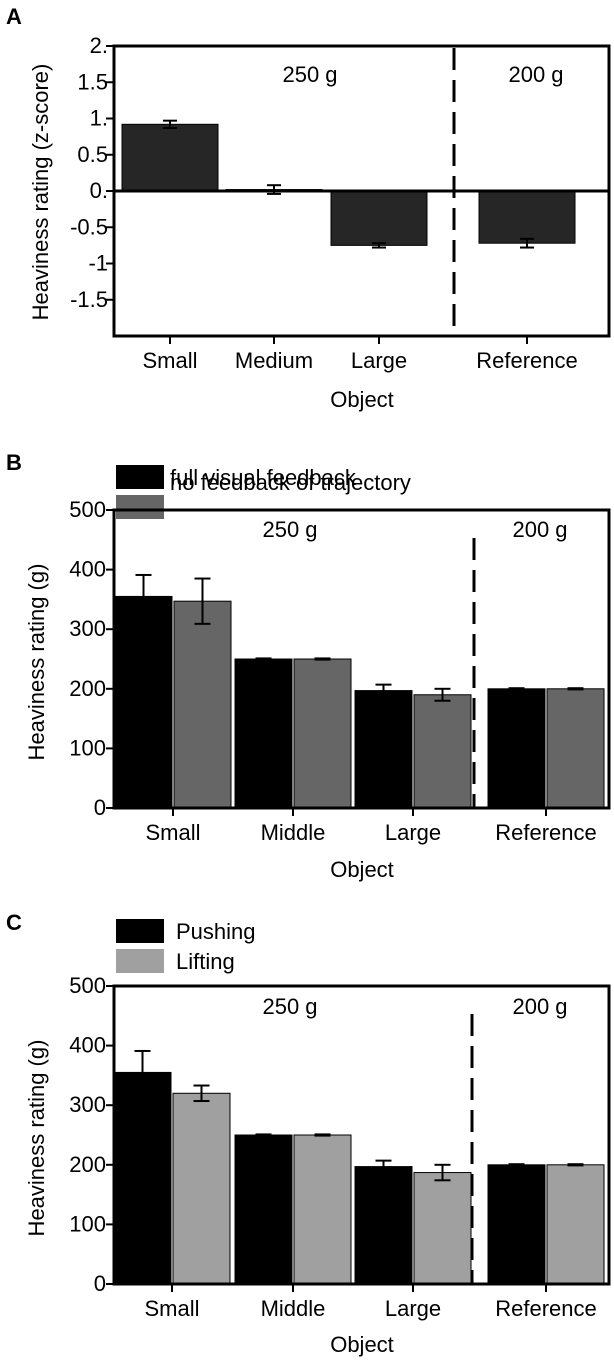 This screenshot has width=614, height=1361. I want to click on legend-swatch-full-visual-feedback, so click(140, 477).